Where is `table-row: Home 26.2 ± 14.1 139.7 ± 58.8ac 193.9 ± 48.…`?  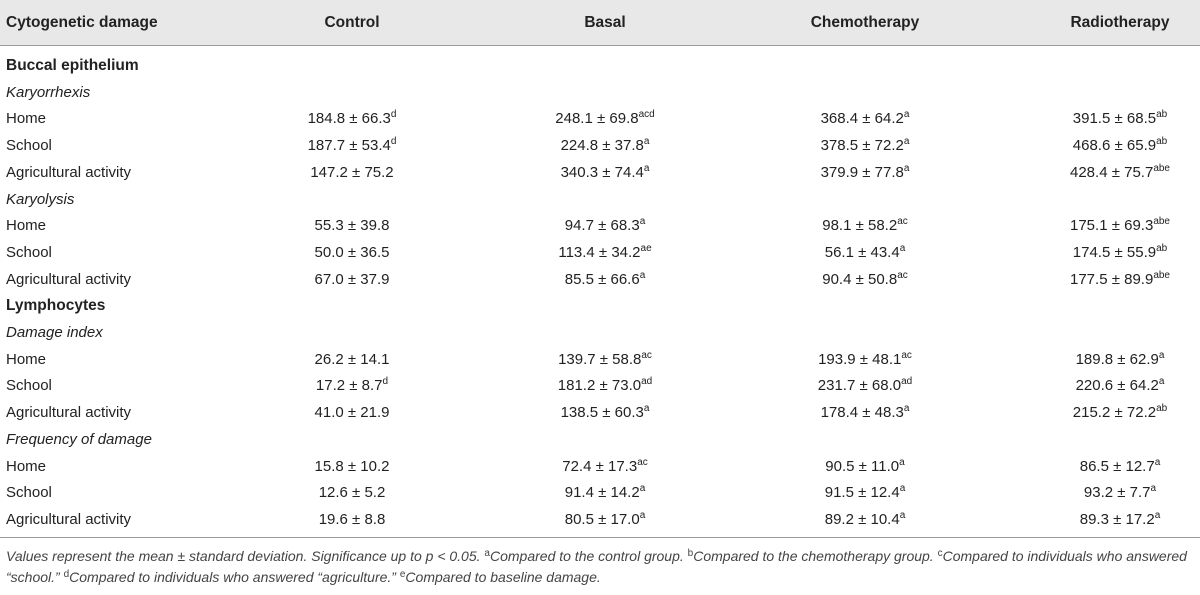
table-row: Home 26.2 ± 14.1 139.7 ± 58.8ac 193.9 ± 48.… is located at coordinates (600, 360).